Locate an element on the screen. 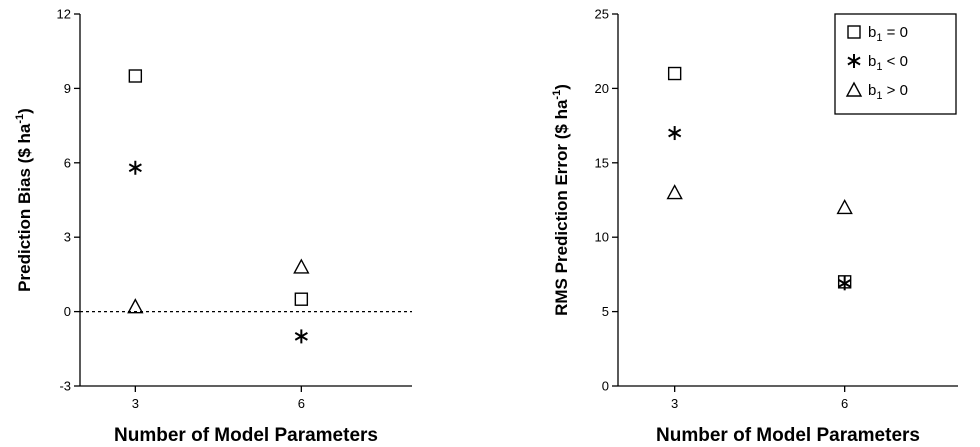 The width and height of the screenshot is (980, 447). legend: b1 = 0b1 < 0b1 > 0 is located at coordinates (895, 64).